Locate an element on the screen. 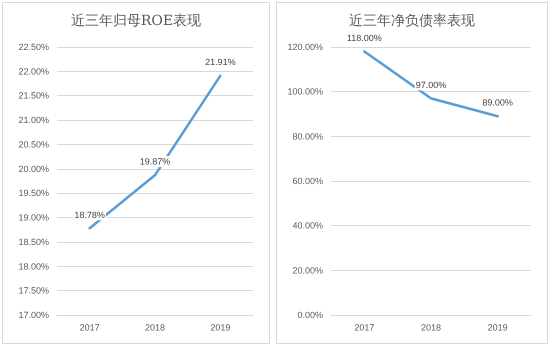  y-tick-label: 22.50% is located at coordinates (33, 47).